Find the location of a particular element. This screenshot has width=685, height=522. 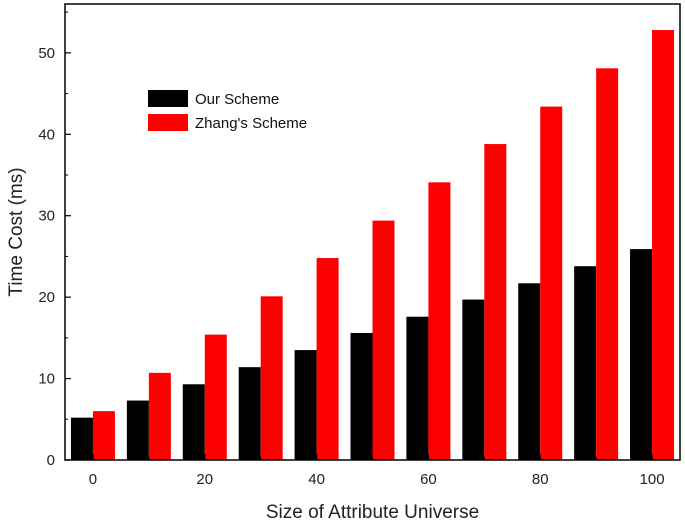

x-axis-title: Size of Attribute Universe is located at coordinates (372, 512).